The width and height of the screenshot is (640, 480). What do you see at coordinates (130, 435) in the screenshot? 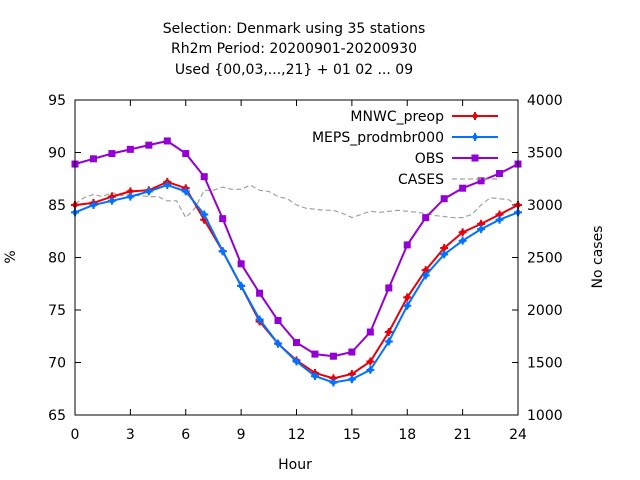
I see `x-tick-label: 3` at bounding box center [130, 435].